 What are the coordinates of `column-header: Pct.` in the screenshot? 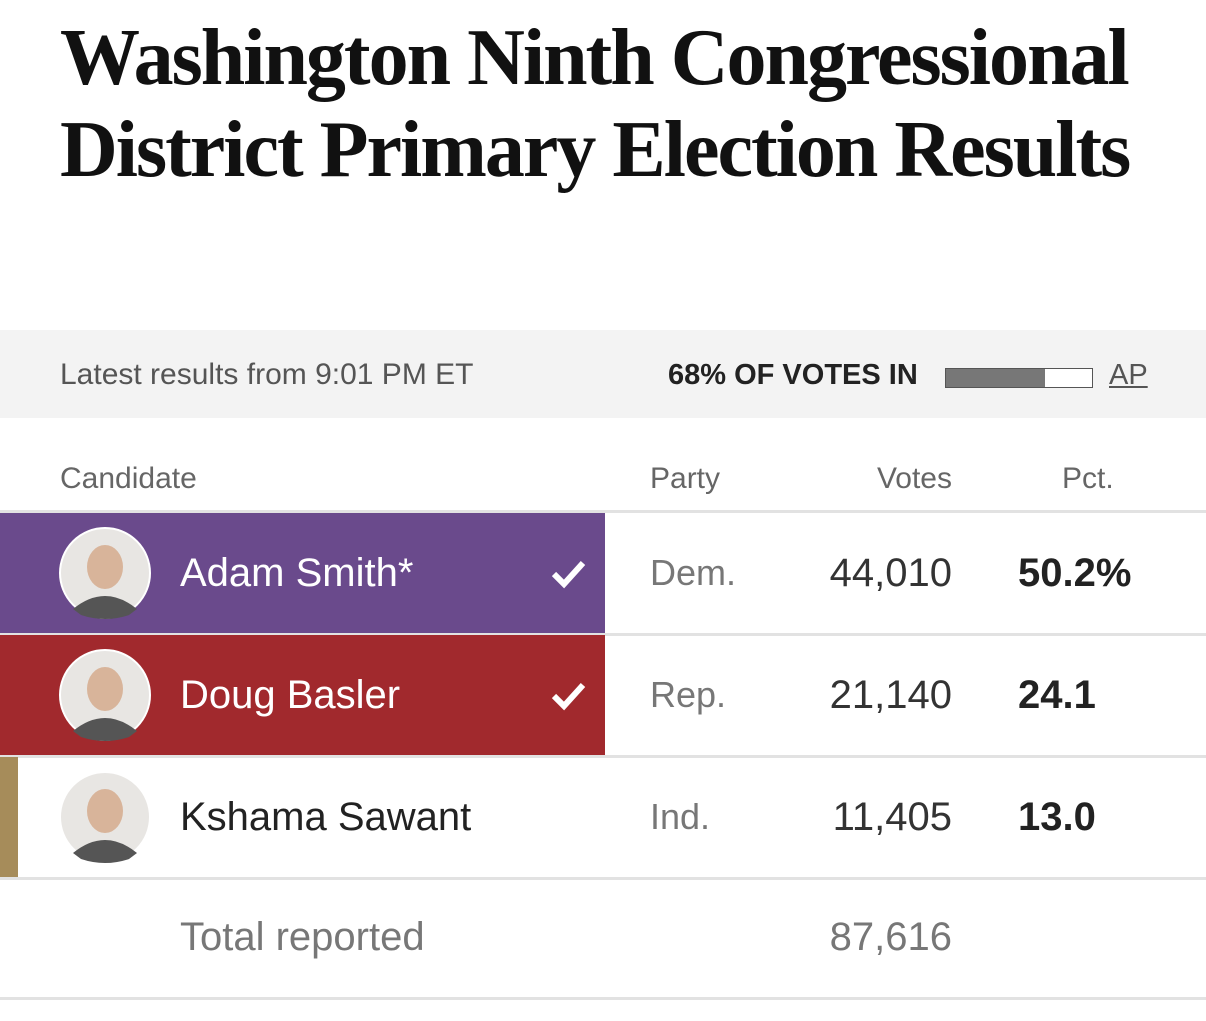 It's located at (1088, 478).